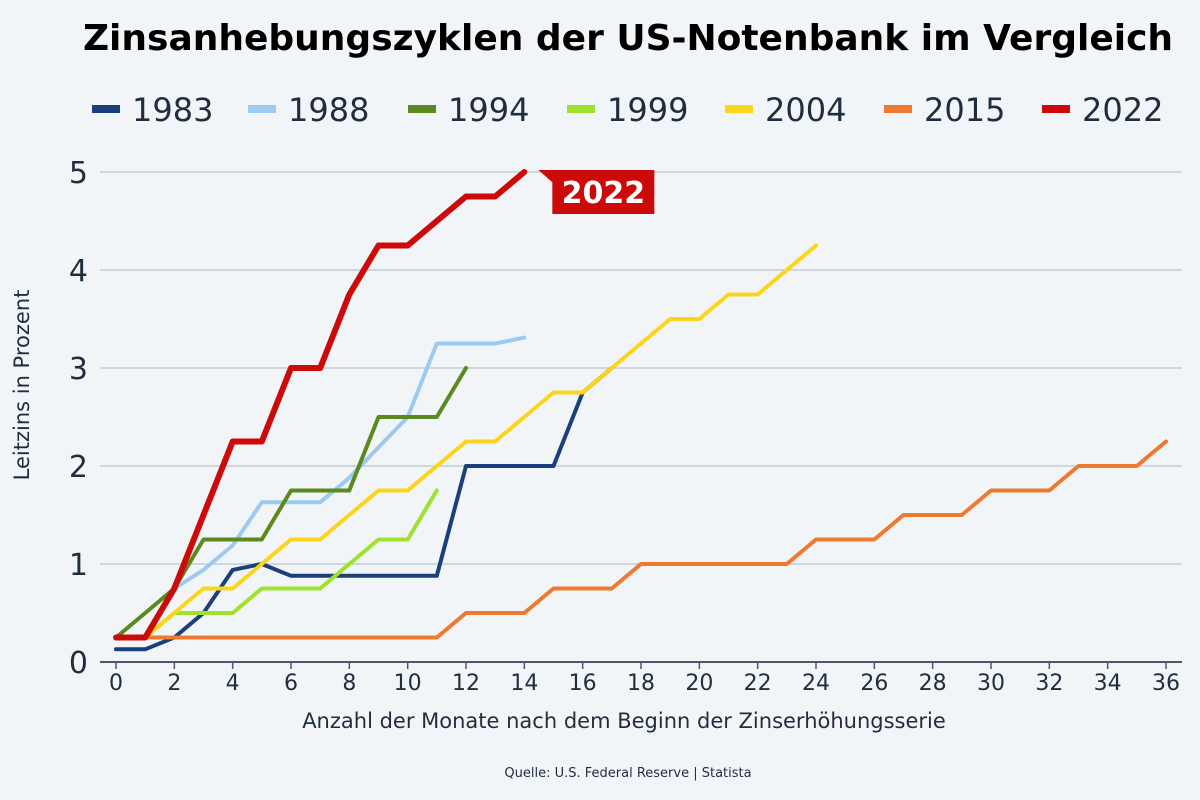  What do you see at coordinates (349, 683) in the screenshot?
I see `x-tick-label: 8` at bounding box center [349, 683].